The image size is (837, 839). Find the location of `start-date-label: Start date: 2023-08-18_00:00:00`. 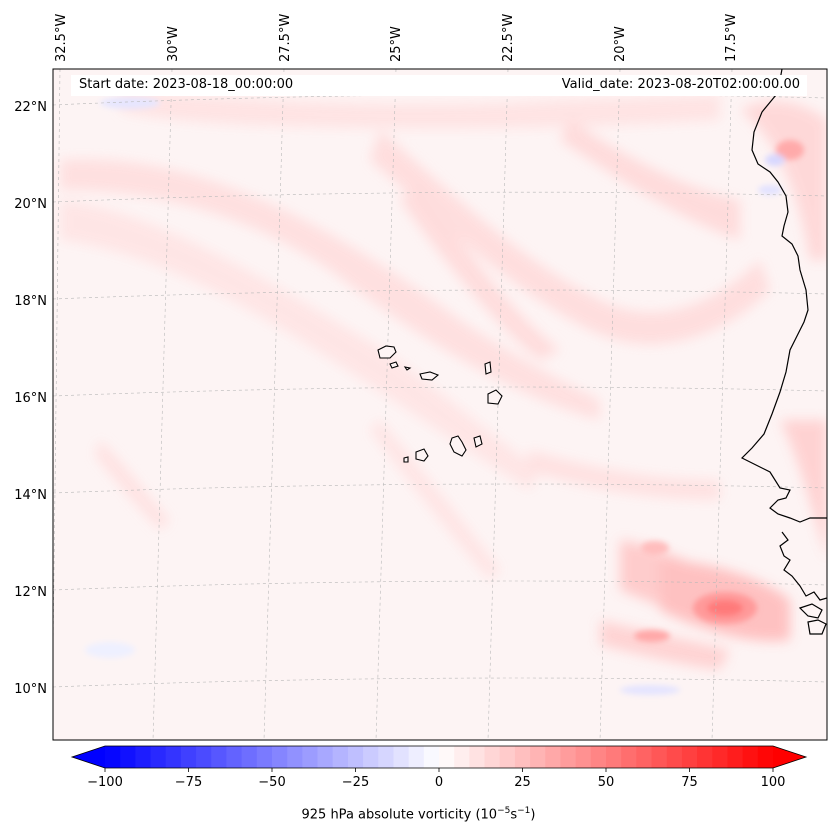

start-date-label: Start date: 2023-08-18_00:00:00 is located at coordinates (186, 84).